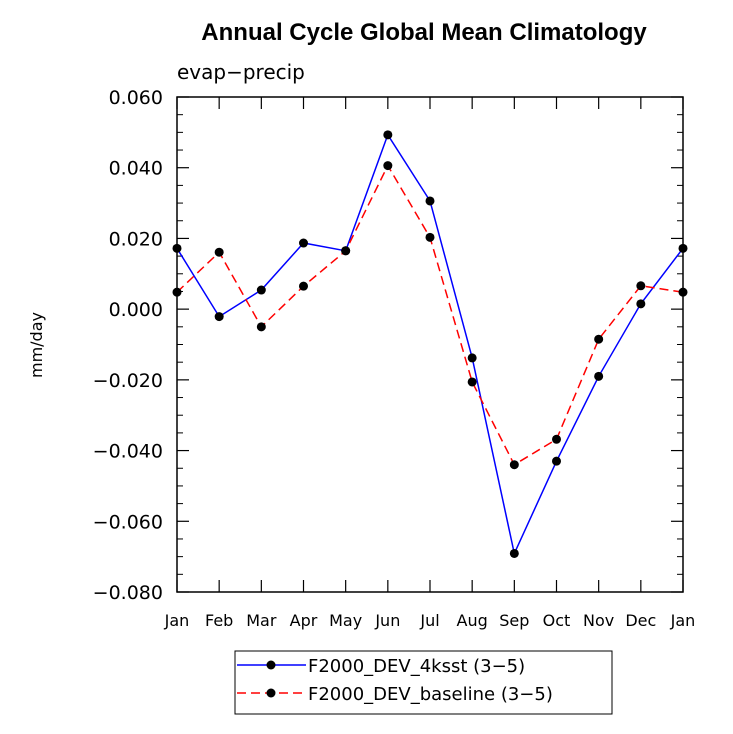 Image resolution: width=733 pixels, height=734 pixels. What do you see at coordinates (304, 620) in the screenshot?
I see `x-tick-label: Apr` at bounding box center [304, 620].